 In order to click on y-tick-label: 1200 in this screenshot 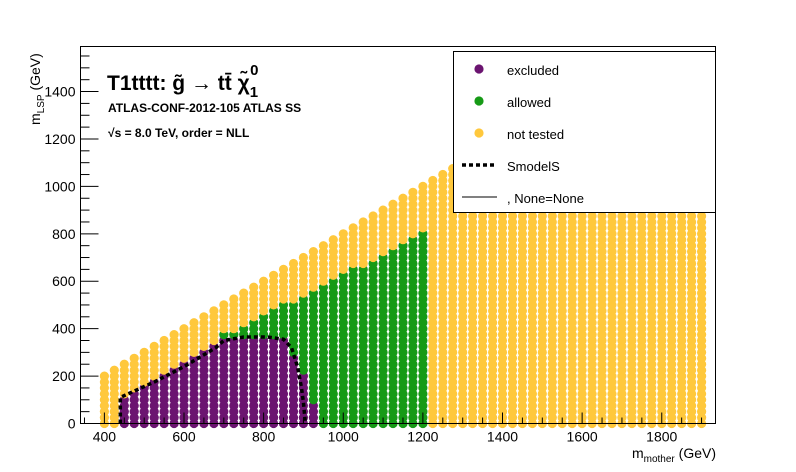, I will do `click(59, 139)`.